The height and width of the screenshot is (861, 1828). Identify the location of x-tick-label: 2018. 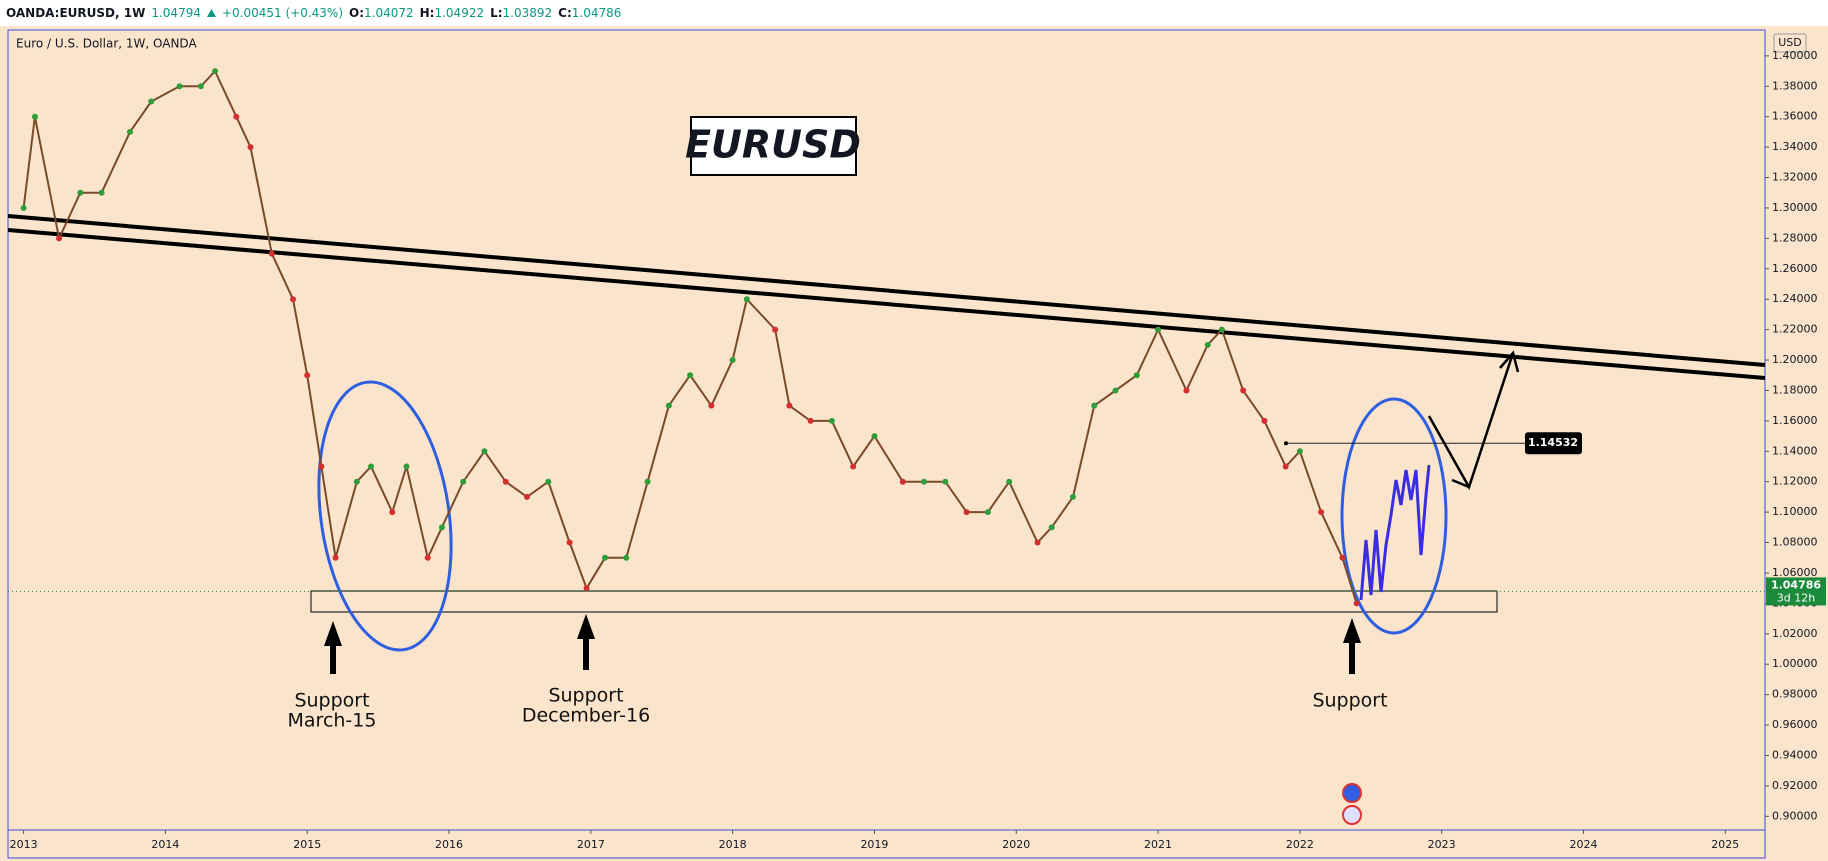
(733, 844).